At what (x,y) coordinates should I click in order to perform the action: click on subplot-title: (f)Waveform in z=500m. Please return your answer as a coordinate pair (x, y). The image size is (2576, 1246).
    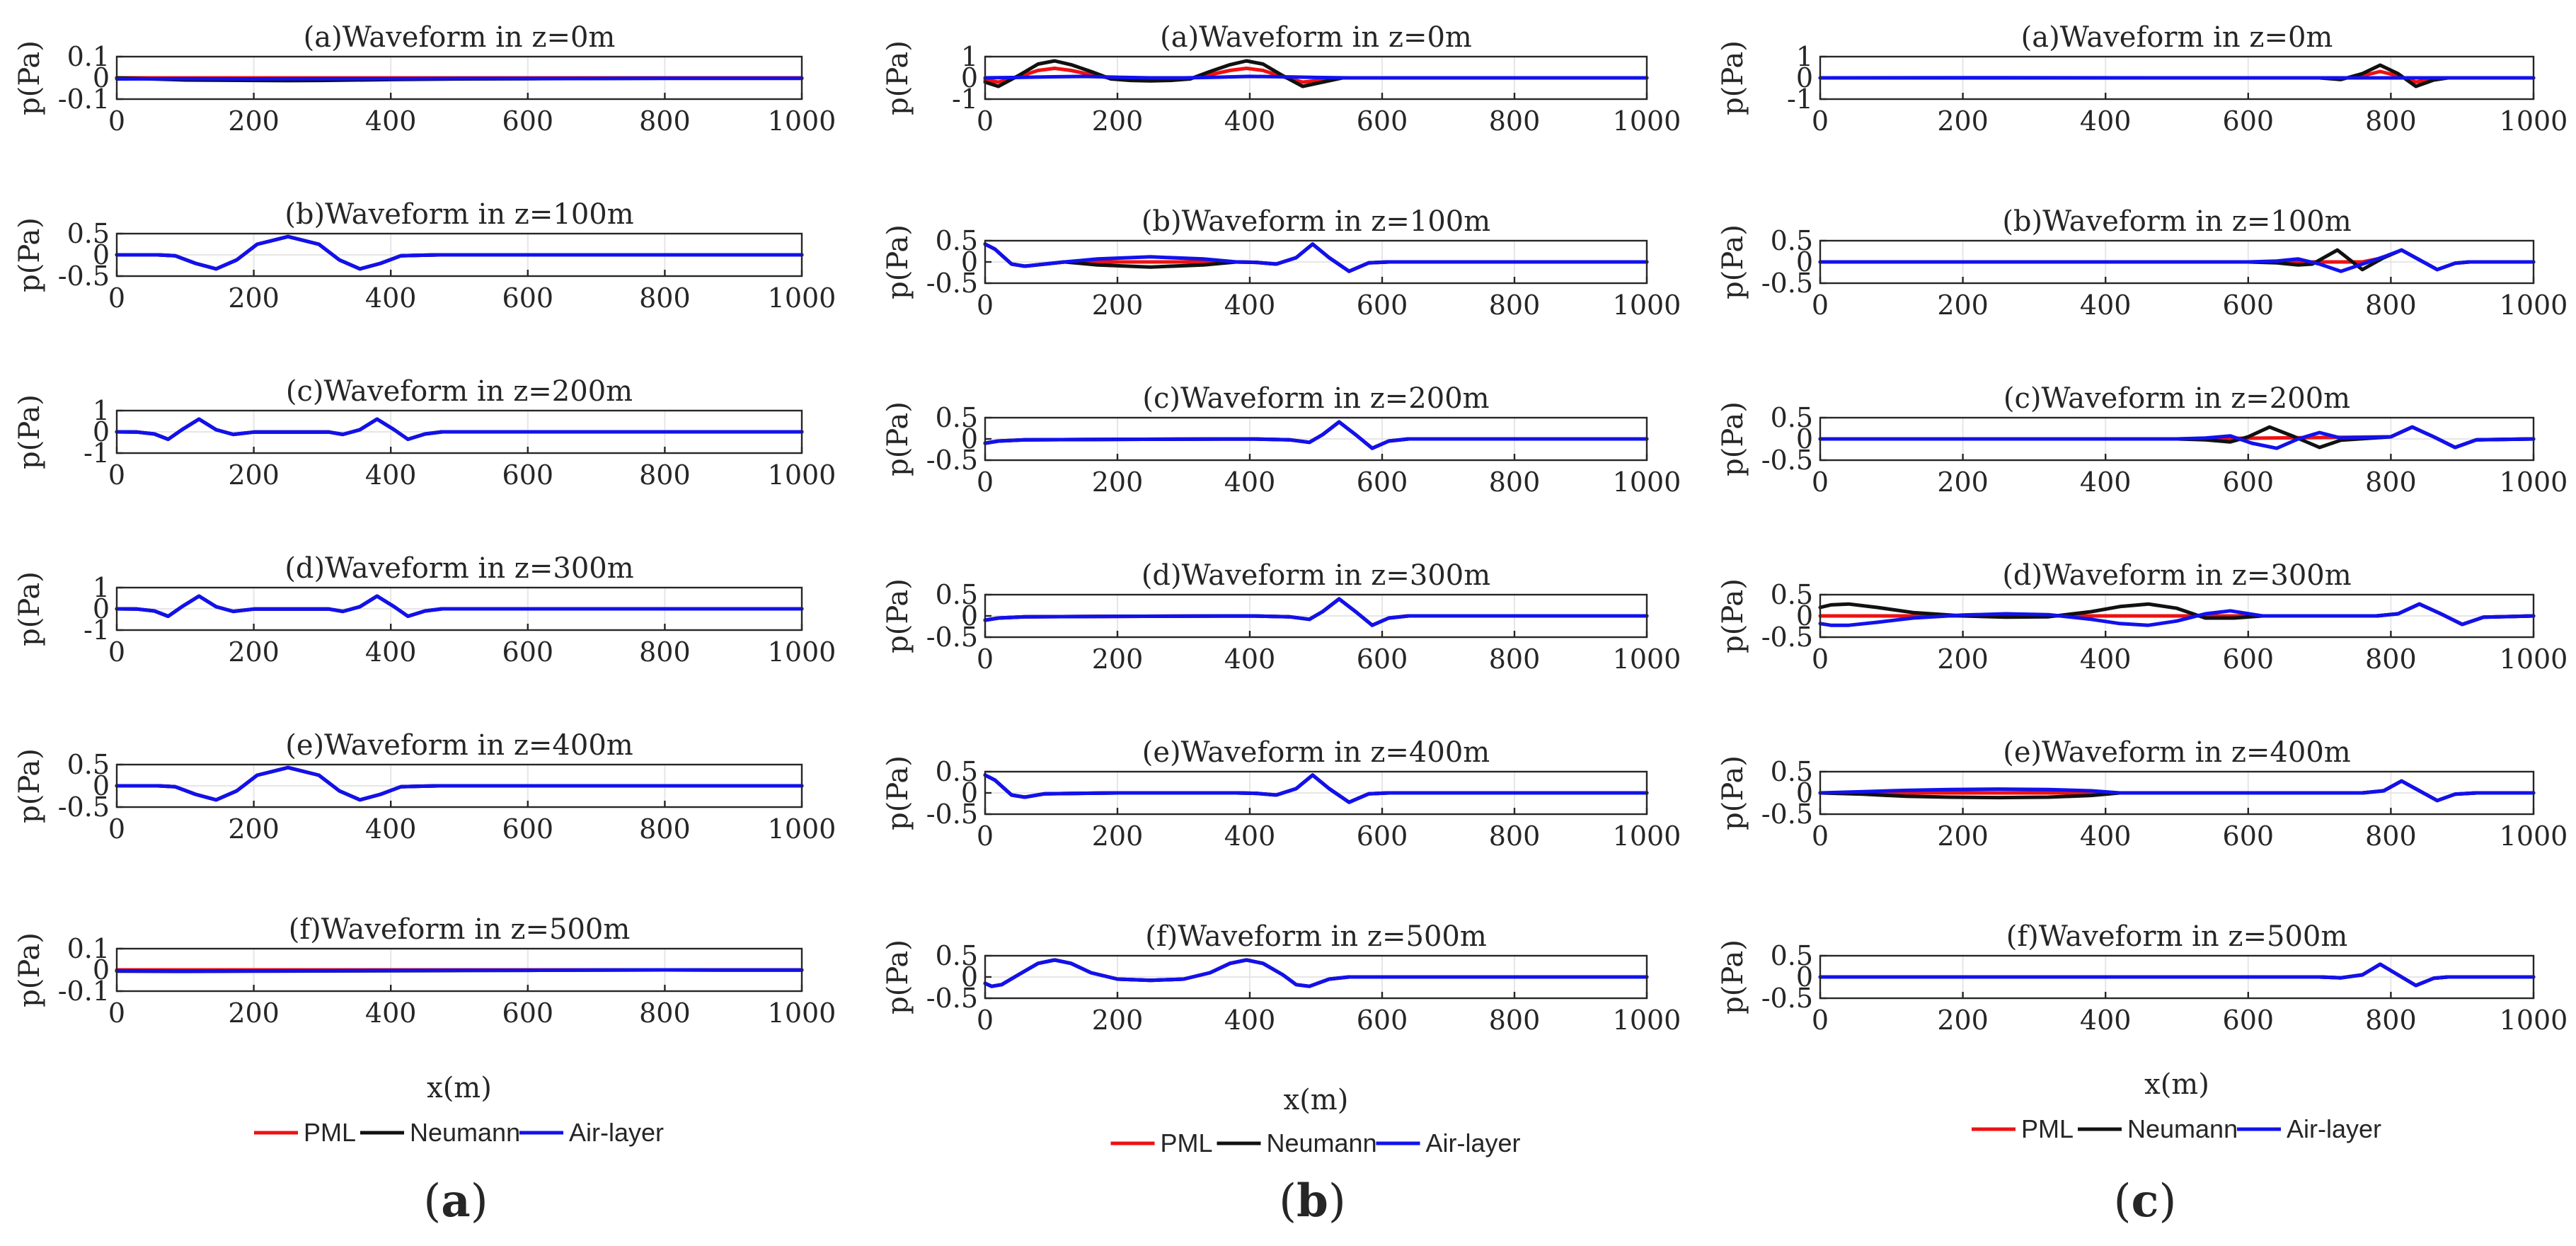
    Looking at the image, I should click on (2177, 936).